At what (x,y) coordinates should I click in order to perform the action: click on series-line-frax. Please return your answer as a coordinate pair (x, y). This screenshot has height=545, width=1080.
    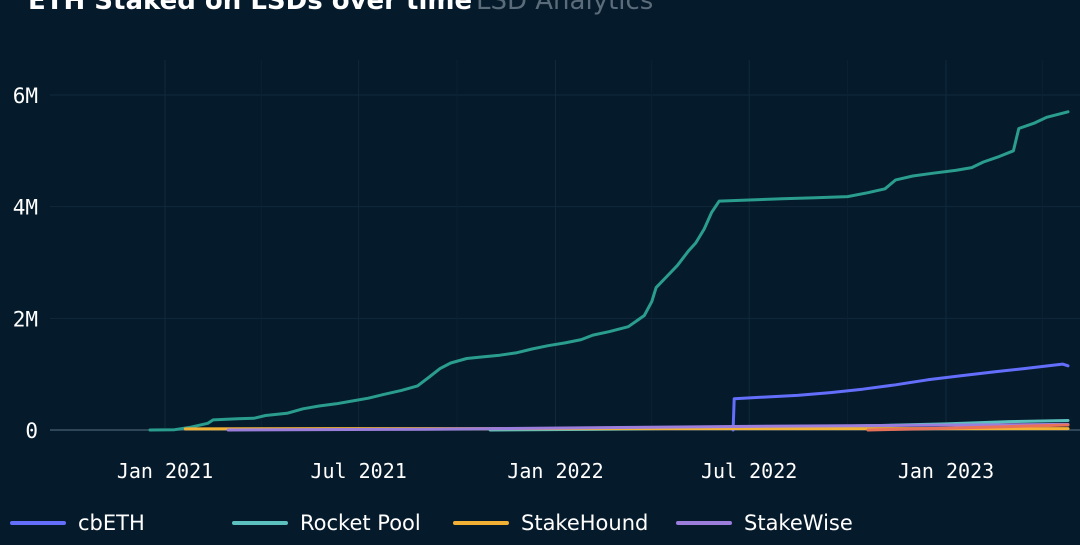
    Looking at the image, I should click on (968, 427).